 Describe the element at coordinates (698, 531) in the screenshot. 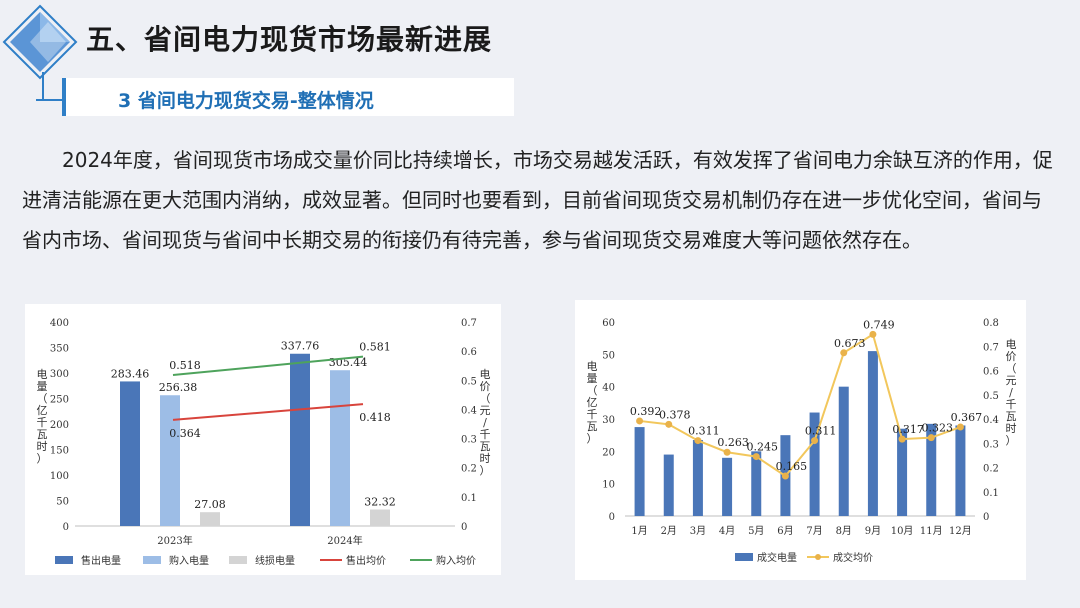

I see `x-tick-label: 3月` at that location.